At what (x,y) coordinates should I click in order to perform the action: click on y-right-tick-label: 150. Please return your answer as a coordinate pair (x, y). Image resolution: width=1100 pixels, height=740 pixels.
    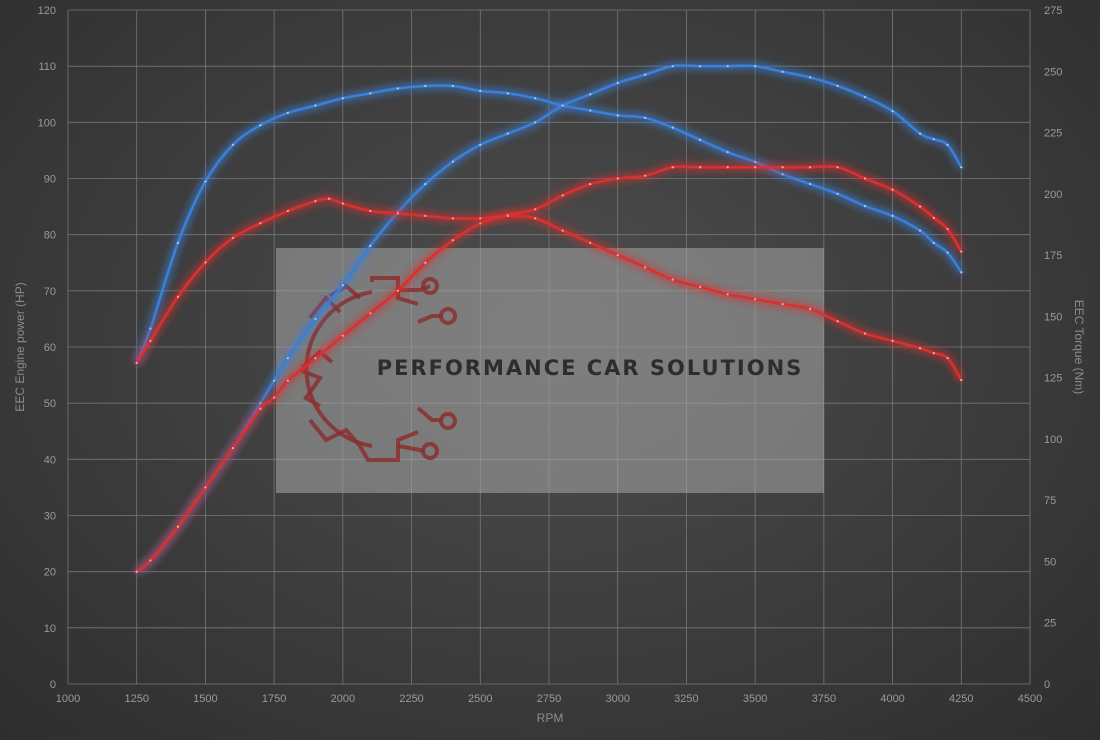
    Looking at the image, I should click on (1053, 317).